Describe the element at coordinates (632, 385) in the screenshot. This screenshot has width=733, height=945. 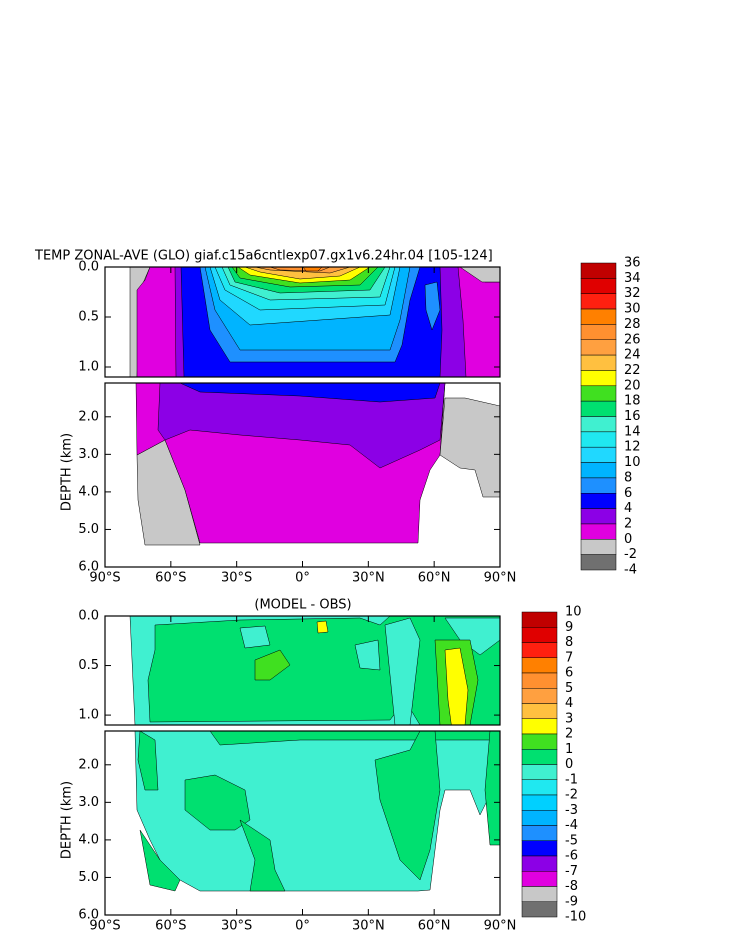
I see `colorbar-label: 20` at that location.